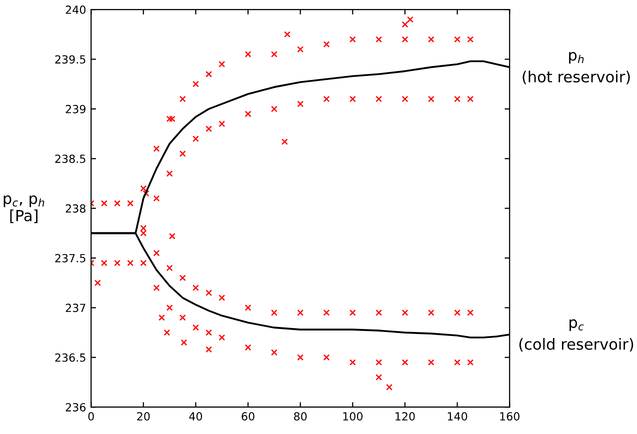  I want to click on y-tick-label: 237.5, so click(70, 258).